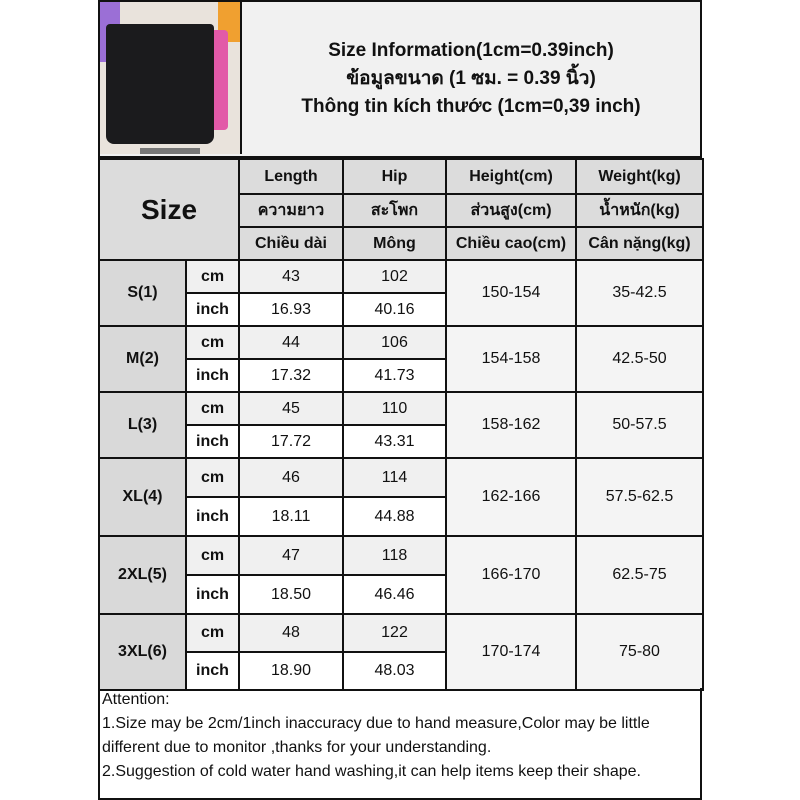 The image size is (800, 800). I want to click on hip-cm: 102, so click(394, 276).